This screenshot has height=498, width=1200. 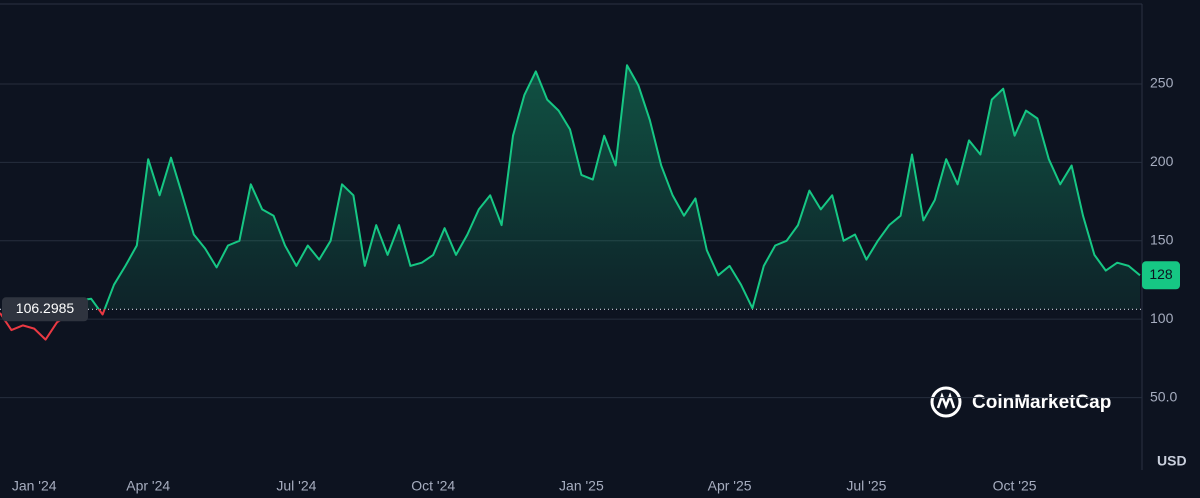 I want to click on last-price-box, so click(x=1161, y=275).